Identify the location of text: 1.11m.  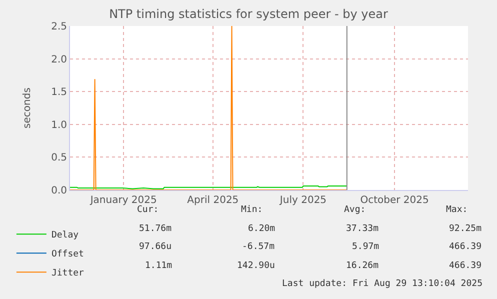
(158, 266).